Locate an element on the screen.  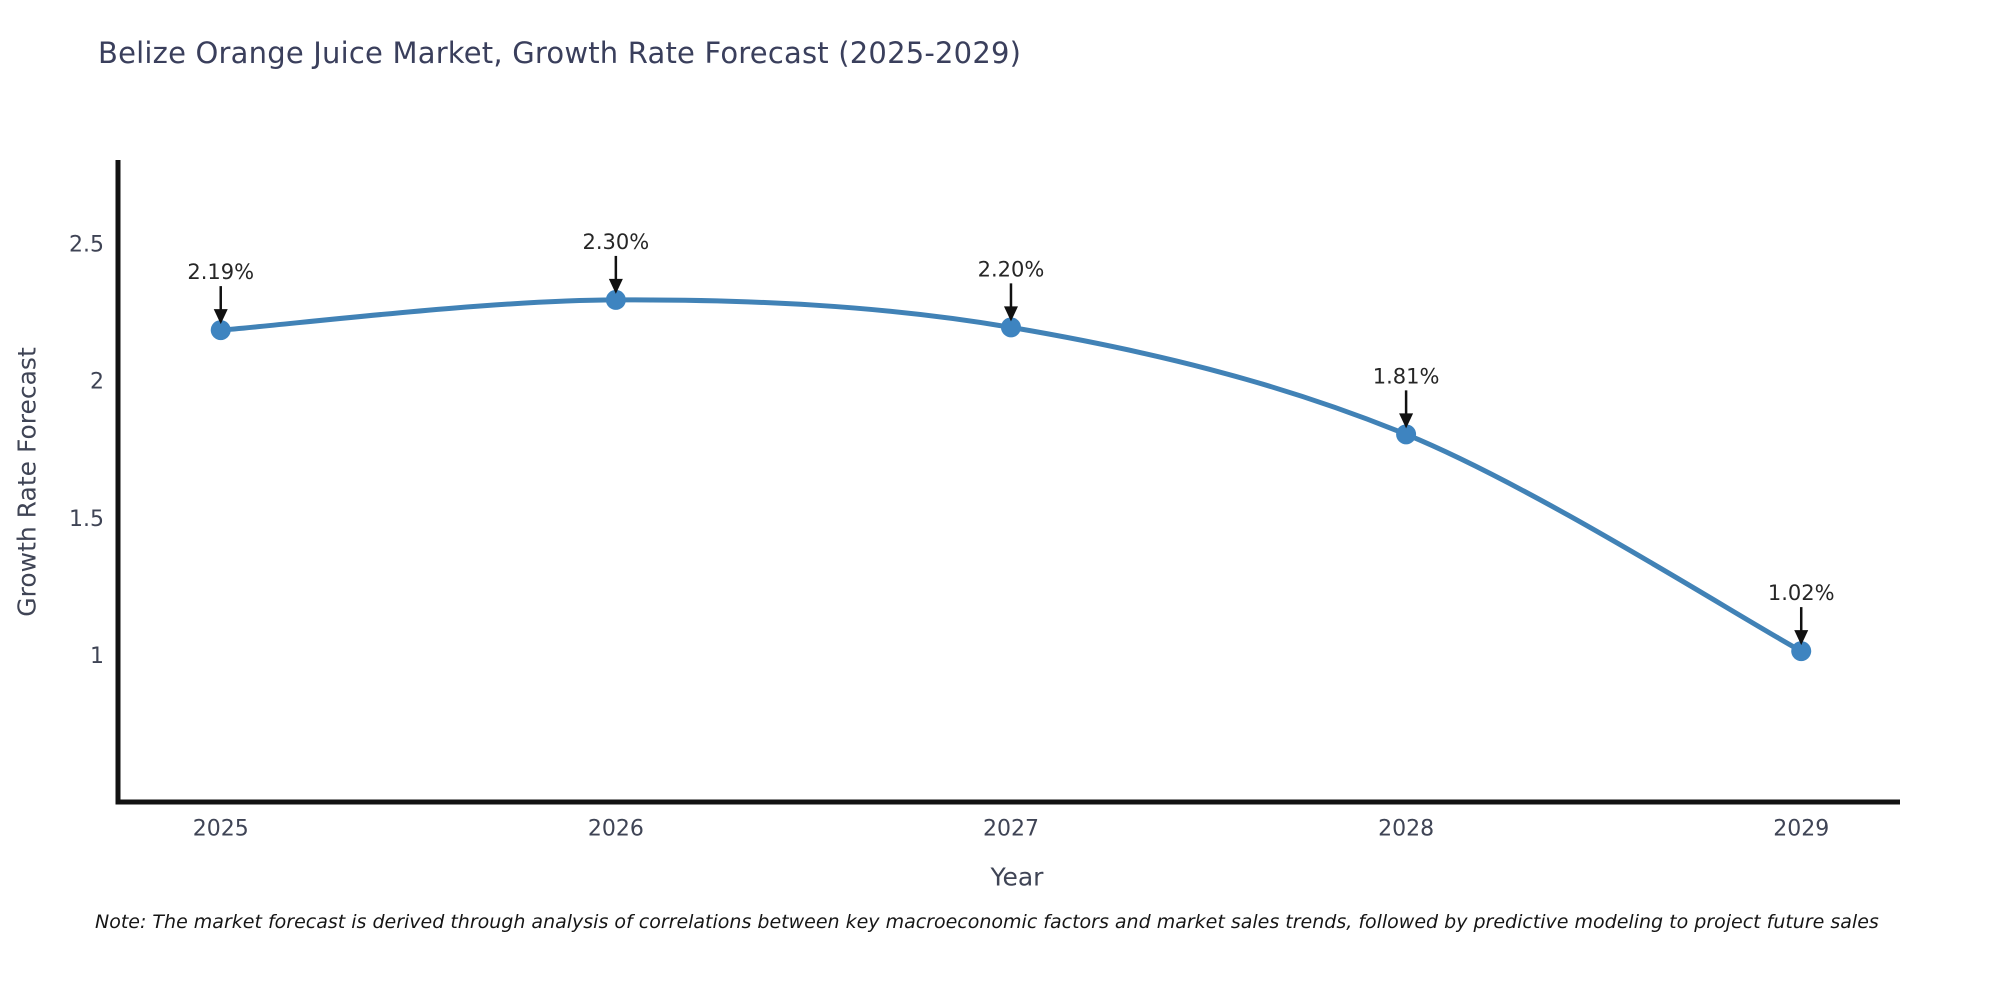
x-tick-label: 2027 is located at coordinates (1011, 829).